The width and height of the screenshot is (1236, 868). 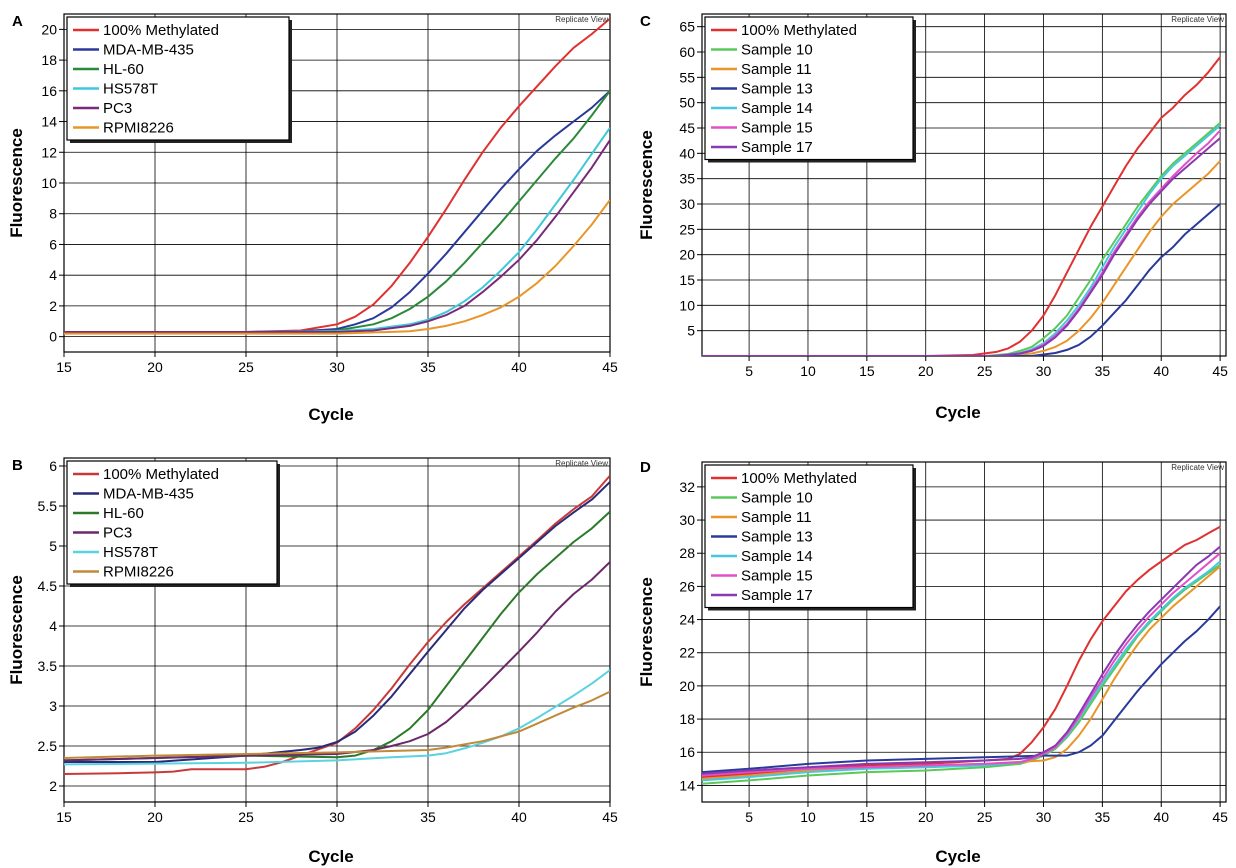 What do you see at coordinates (687, 520) in the screenshot?
I see `y-tick-label: 30` at bounding box center [687, 520].